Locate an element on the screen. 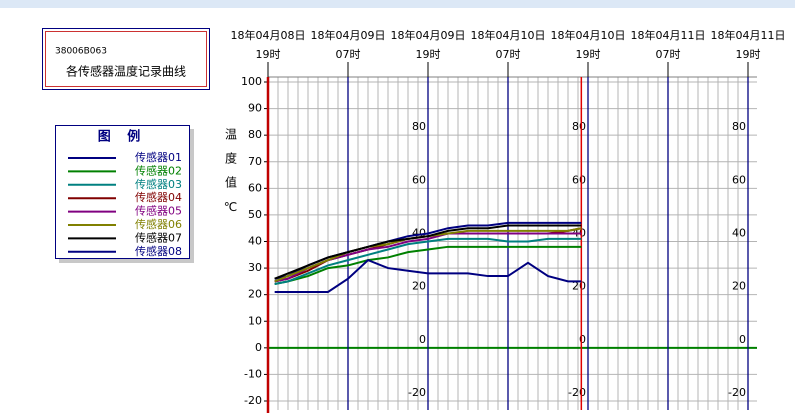 This screenshot has height=413, width=795. legend-label: 传感器05 is located at coordinates (158, 211).